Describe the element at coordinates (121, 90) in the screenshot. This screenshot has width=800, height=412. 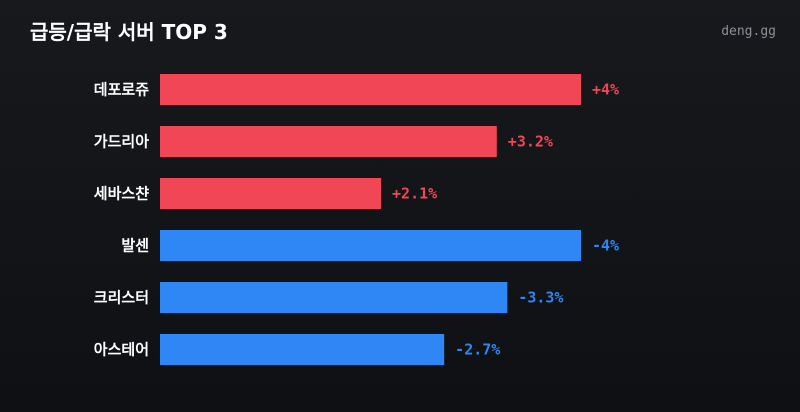
I see `category-label: 데포로쥬` at that location.